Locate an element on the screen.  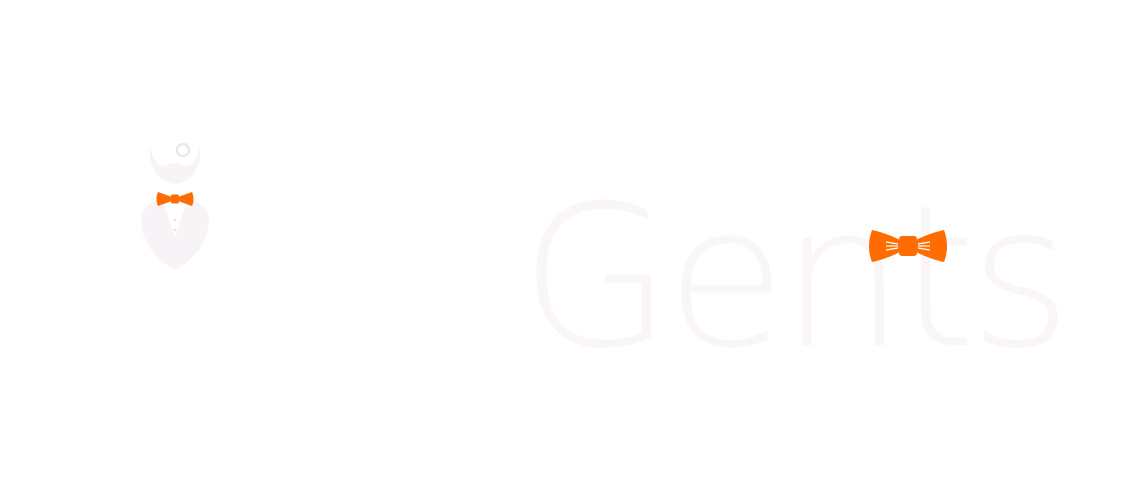
moustache-shape is located at coordinates (175, 167).